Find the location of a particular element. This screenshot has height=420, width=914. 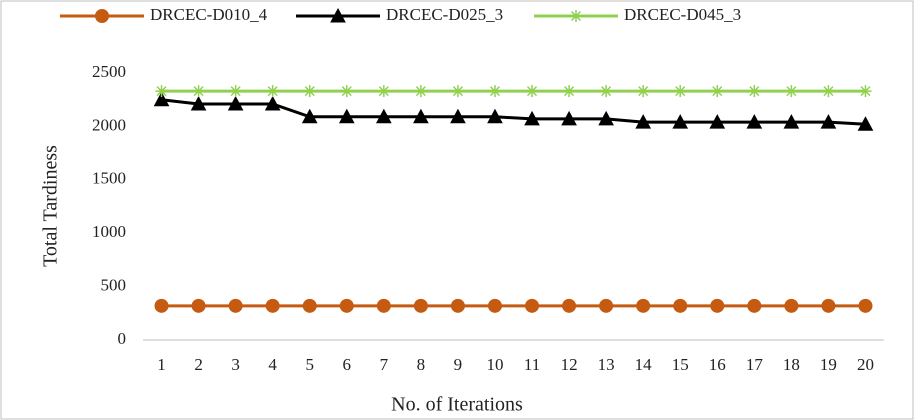

x-tick-label: 19 is located at coordinates (828, 364).